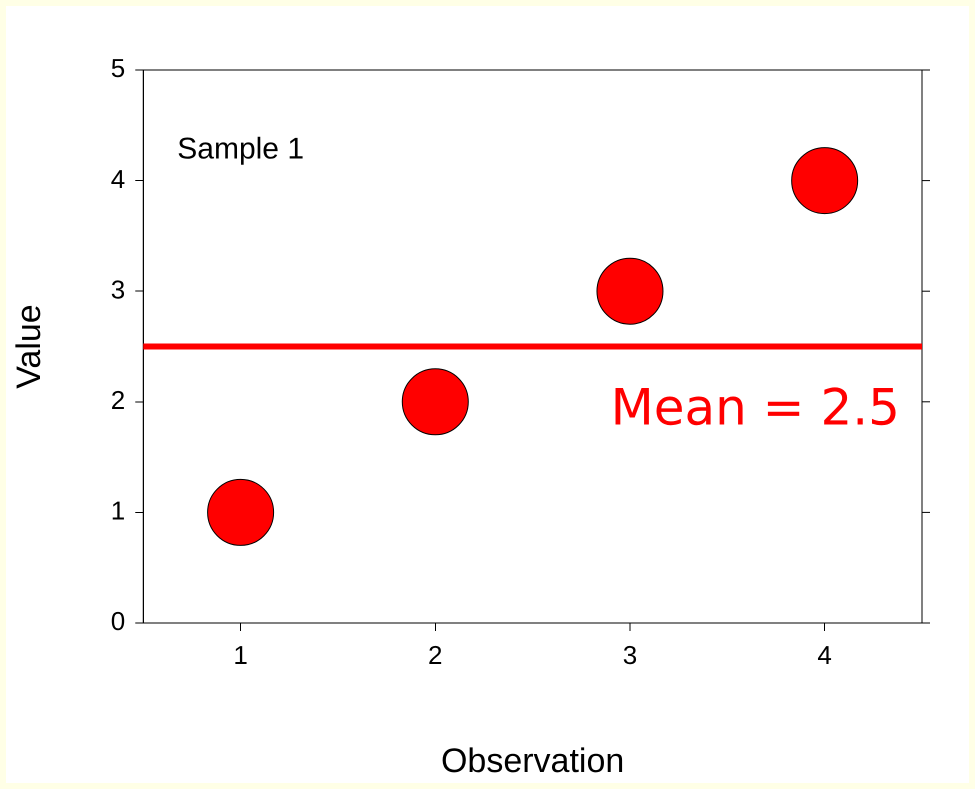 This screenshot has width=975, height=789. What do you see at coordinates (755, 407) in the screenshot?
I see `ref-line-label: Mean = 2.5` at bounding box center [755, 407].